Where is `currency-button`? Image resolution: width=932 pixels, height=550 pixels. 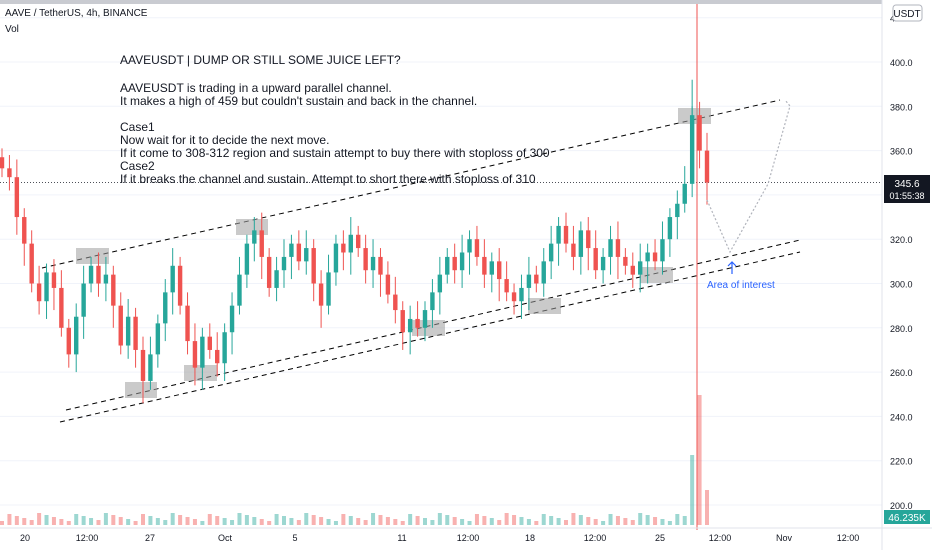
currency-button is located at coordinates (907, 13).